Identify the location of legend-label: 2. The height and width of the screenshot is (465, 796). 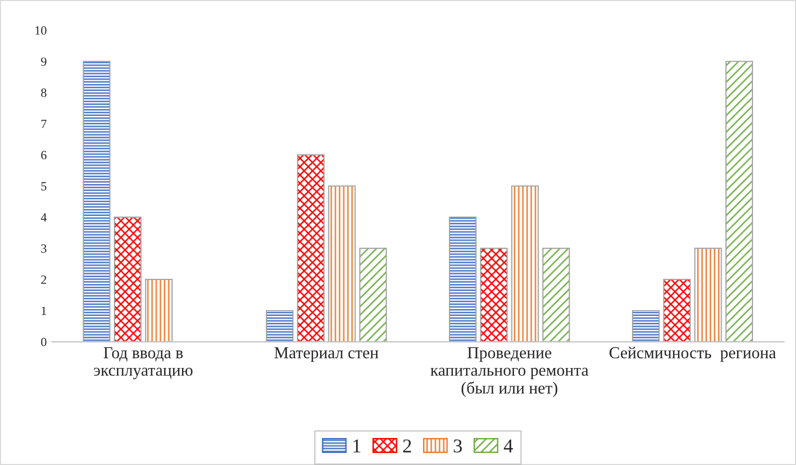
(407, 445).